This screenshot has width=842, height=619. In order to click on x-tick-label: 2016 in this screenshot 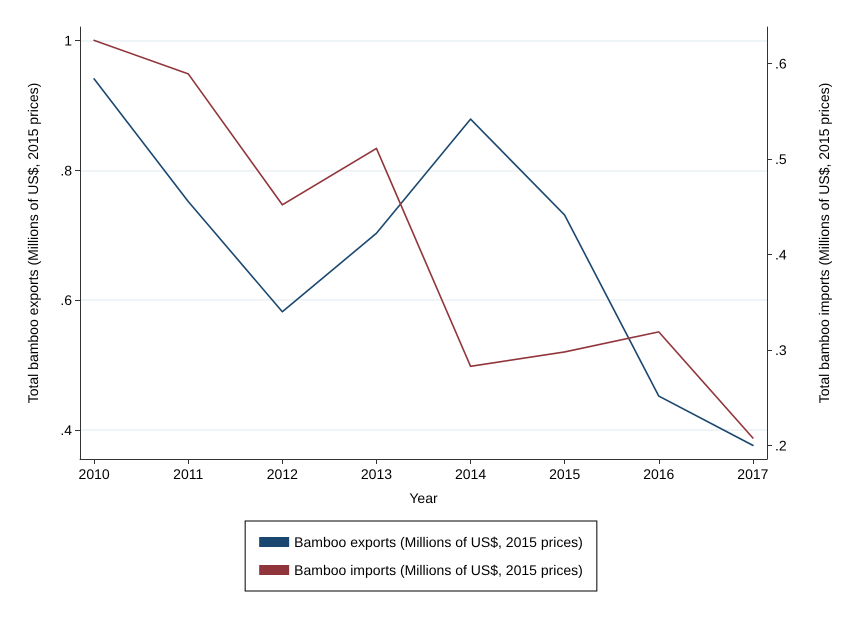, I will do `click(659, 474)`.